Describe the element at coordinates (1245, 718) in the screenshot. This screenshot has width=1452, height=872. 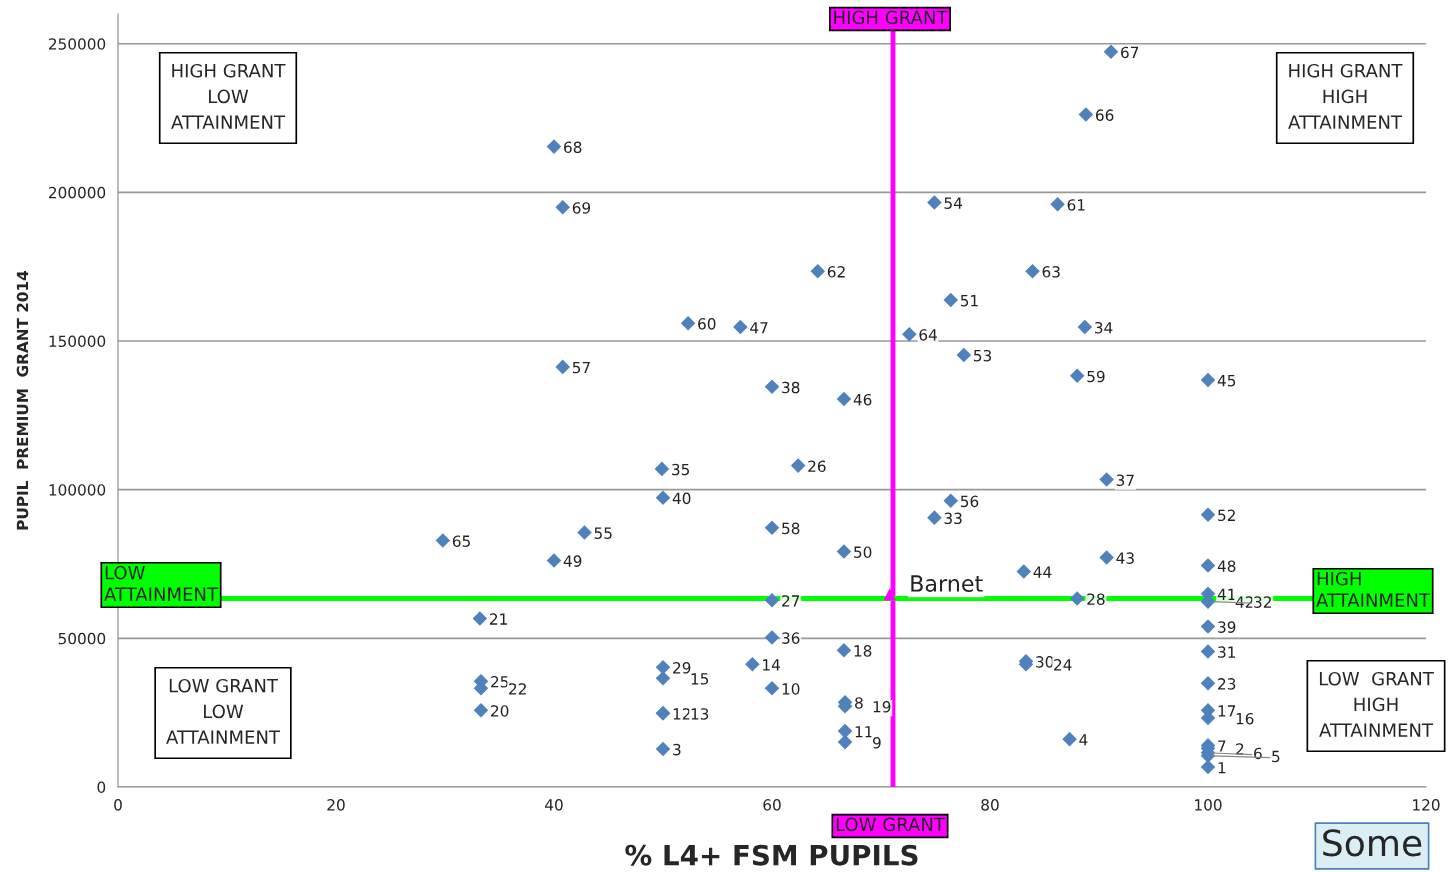
I see `annotation: 16` at that location.